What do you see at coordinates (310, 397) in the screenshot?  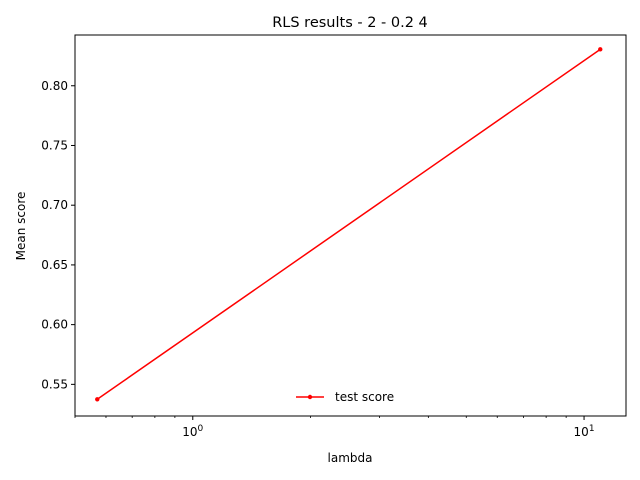 I see `legend-marker` at bounding box center [310, 397].